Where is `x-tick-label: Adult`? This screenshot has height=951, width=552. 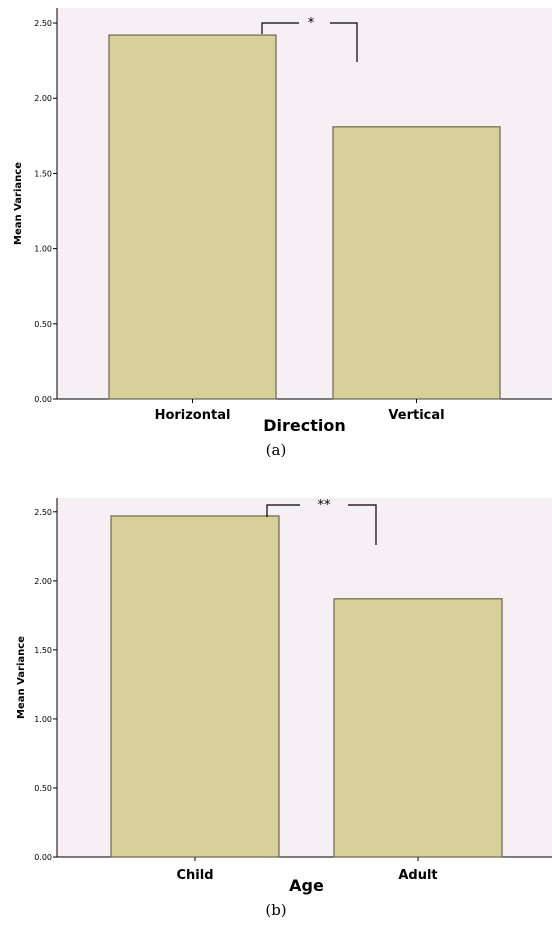
x-tick-label: Adult is located at coordinates (417, 875).